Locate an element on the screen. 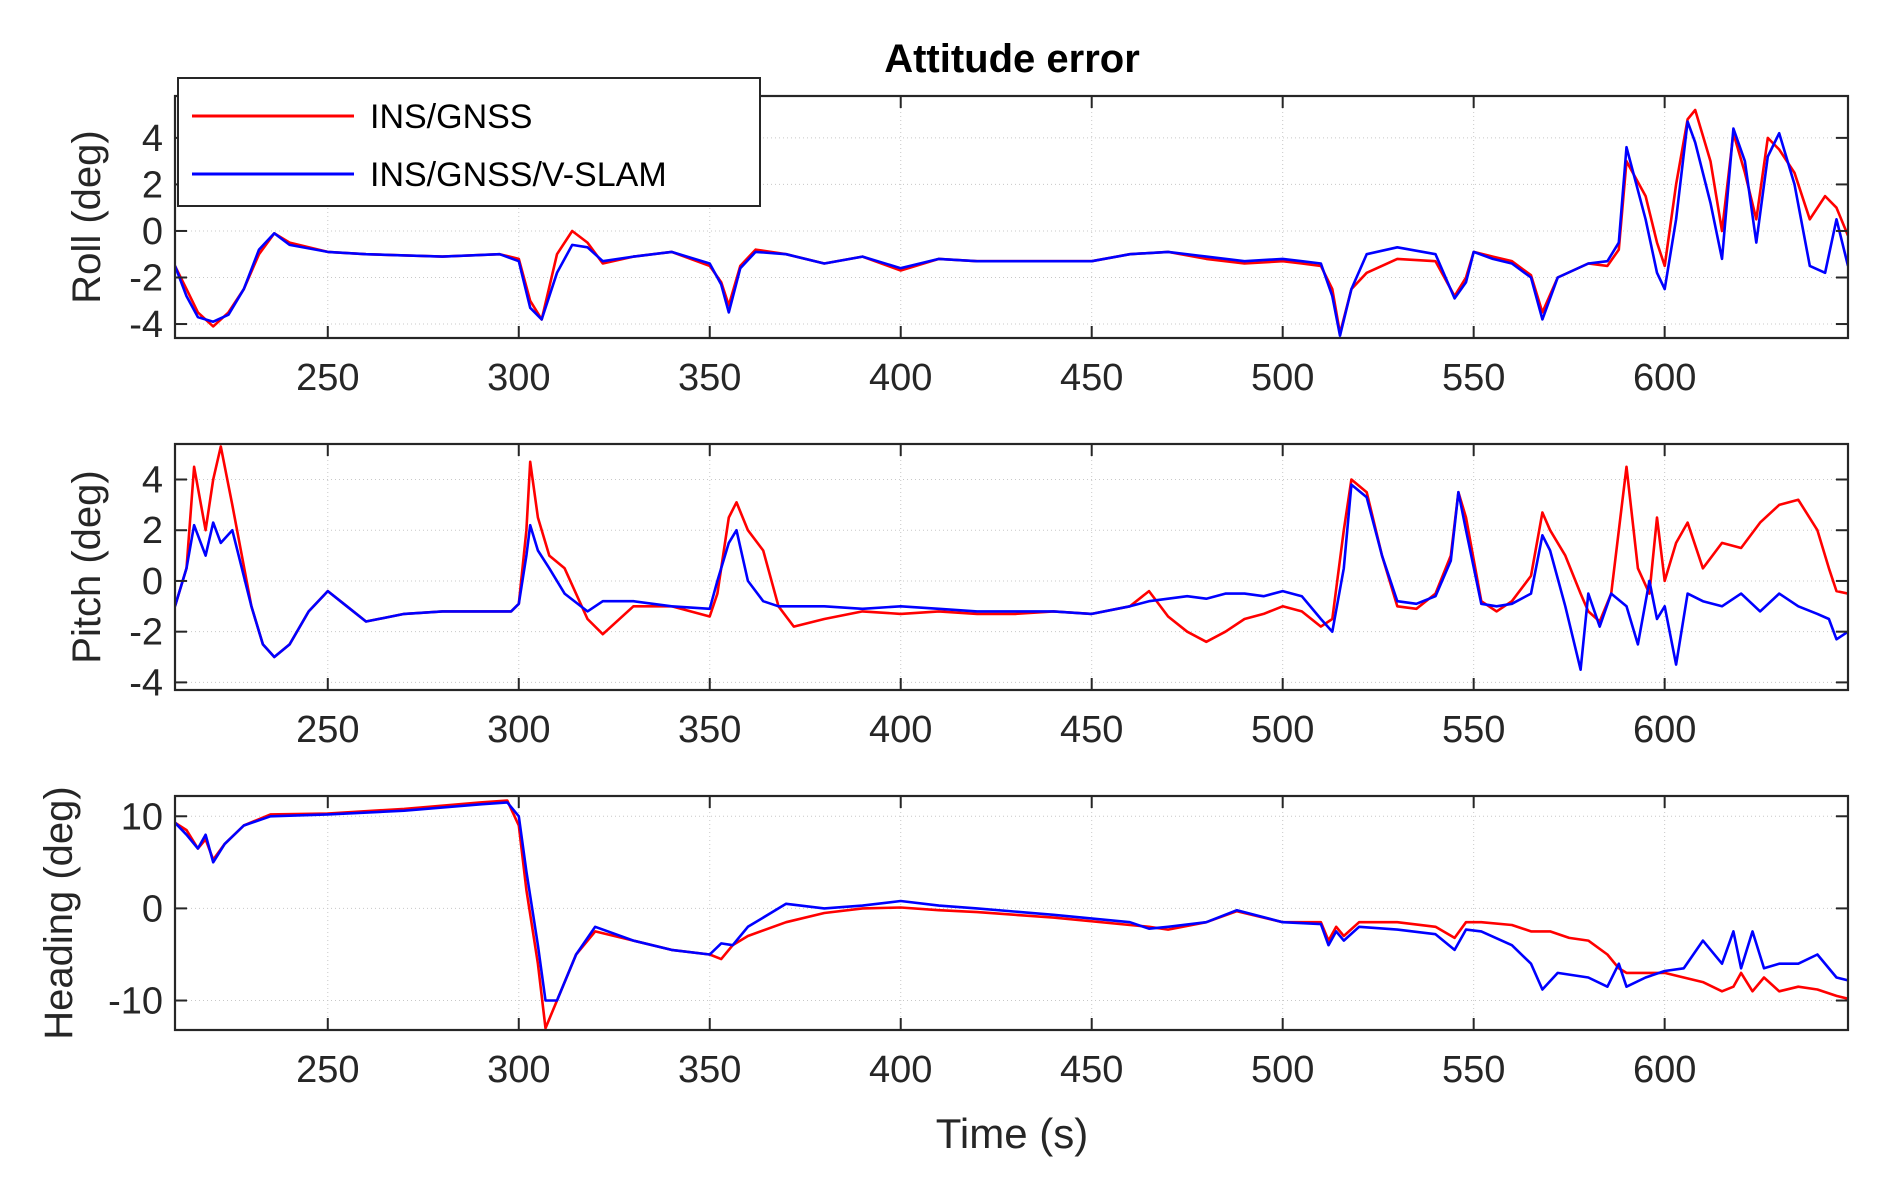  legend-label: INS/GNSS/V-SLAM is located at coordinates (518, 175).